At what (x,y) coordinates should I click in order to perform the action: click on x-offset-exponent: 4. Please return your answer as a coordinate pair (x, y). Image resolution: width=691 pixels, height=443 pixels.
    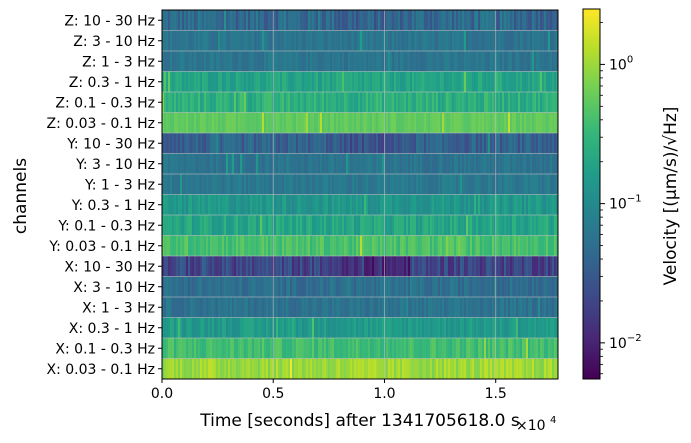
    Looking at the image, I should click on (553, 420).